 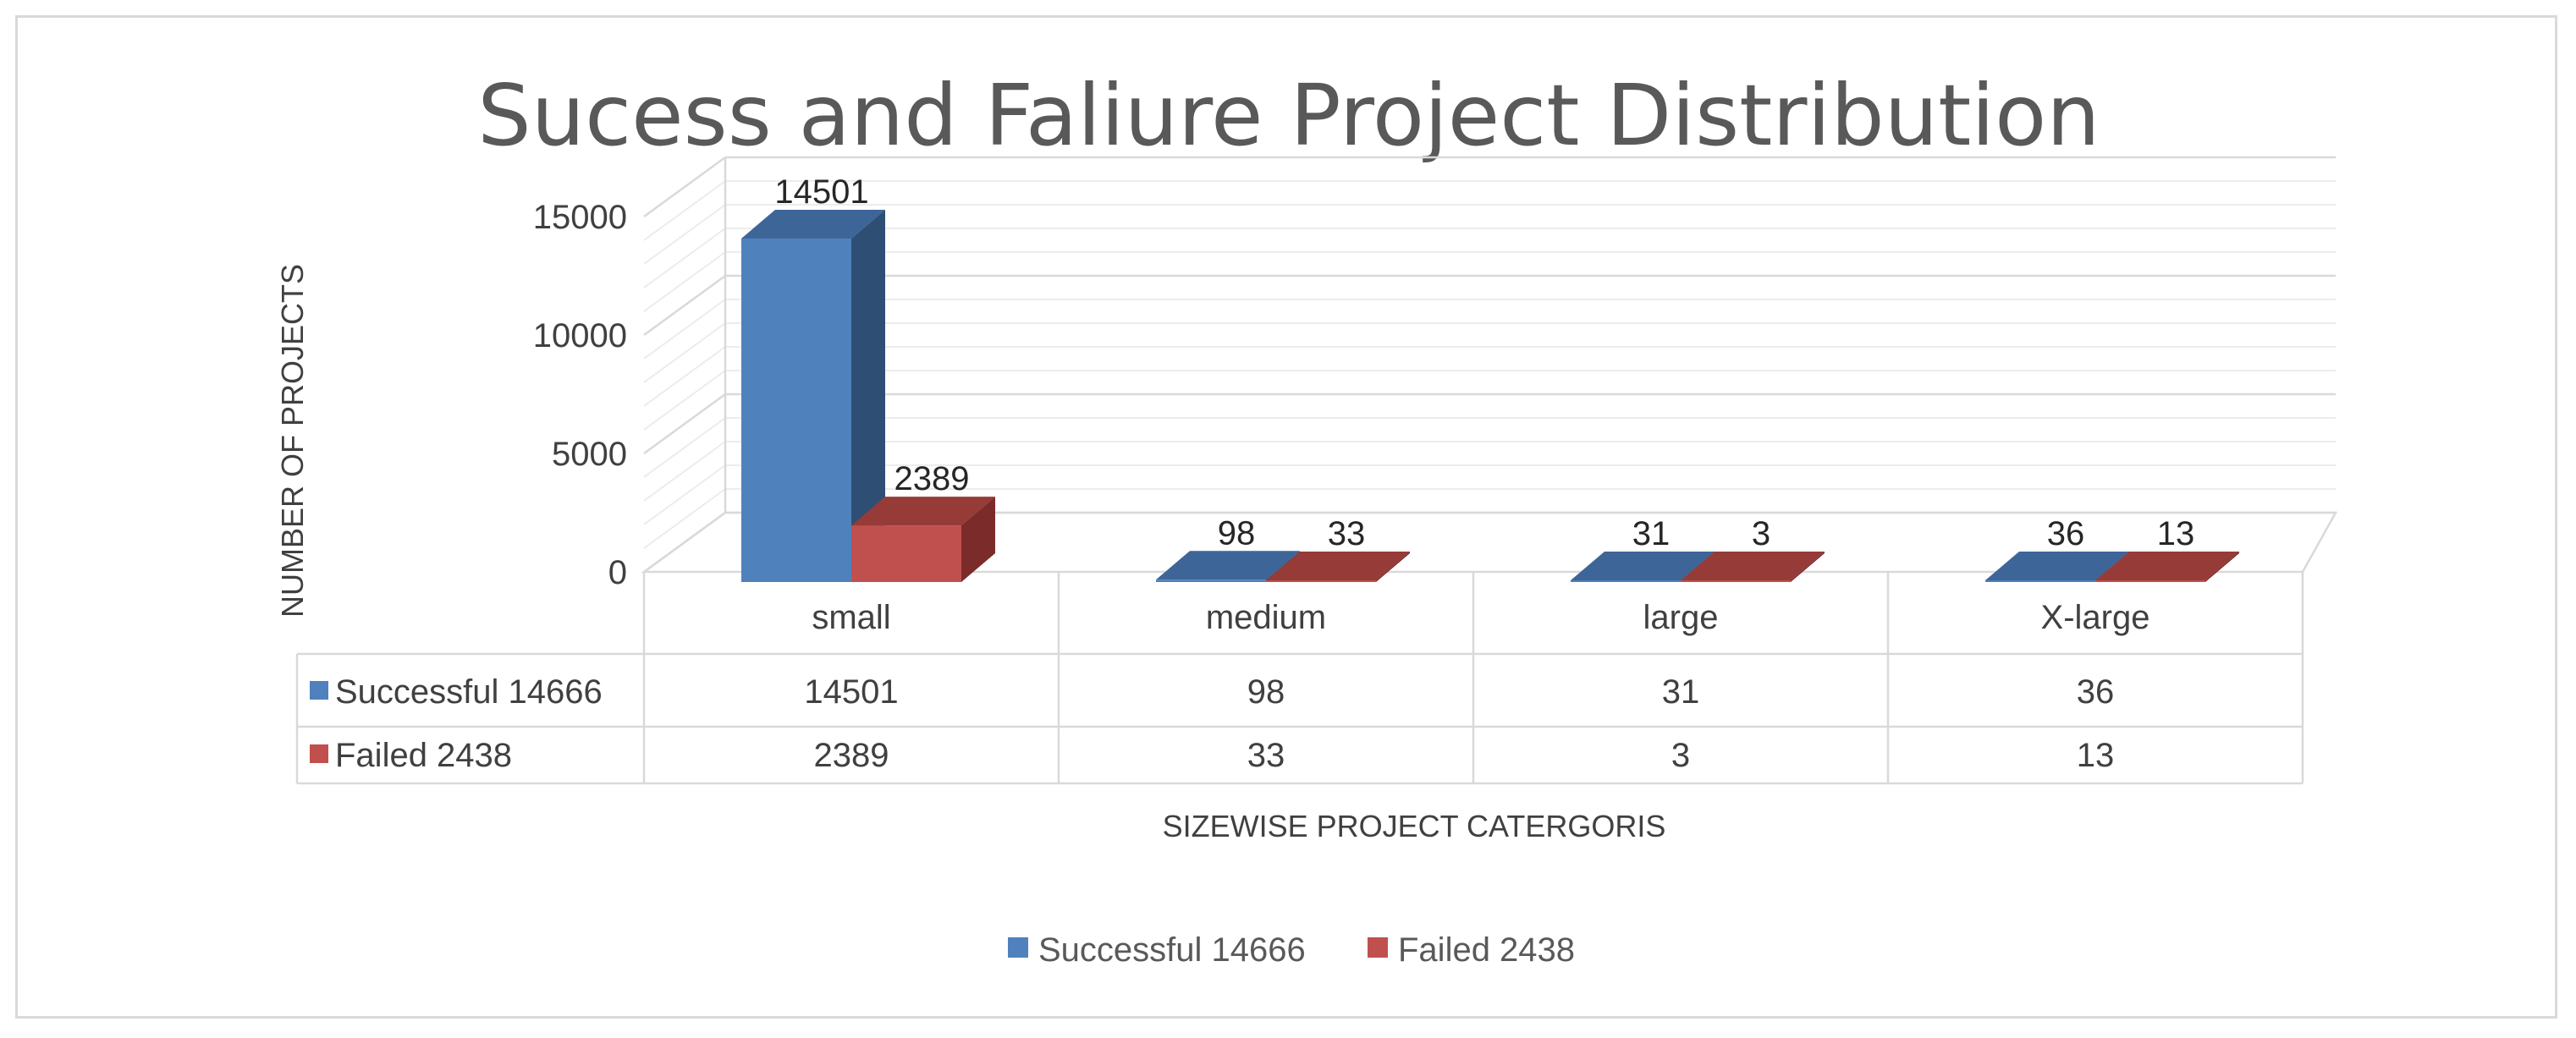 I want to click on y-tick-label: 0, so click(x=617, y=572).